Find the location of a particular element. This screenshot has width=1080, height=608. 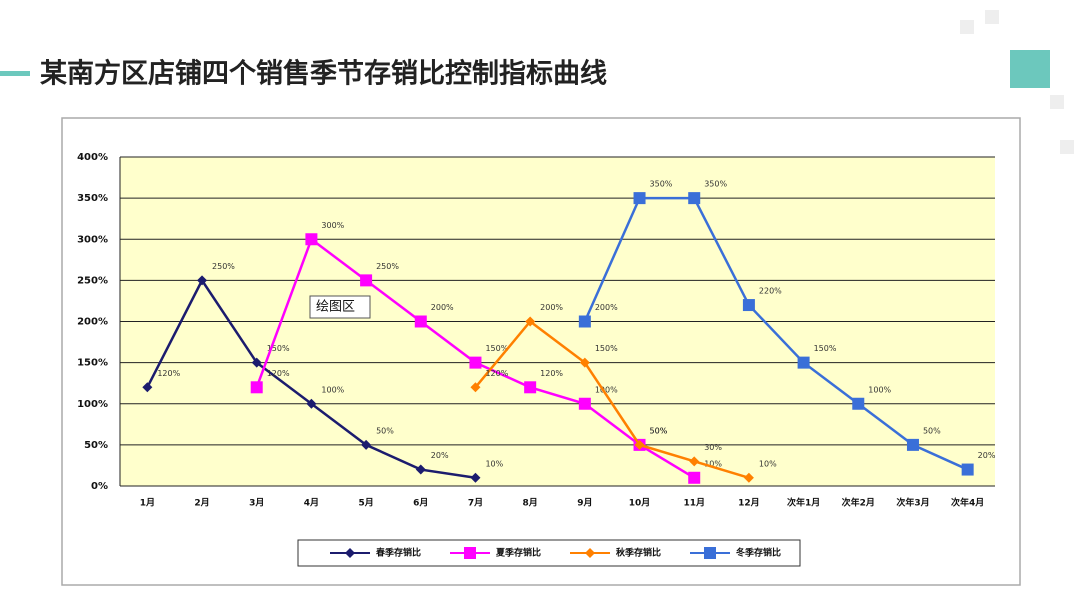

y-tick-label: 300% is located at coordinates (92, 239).